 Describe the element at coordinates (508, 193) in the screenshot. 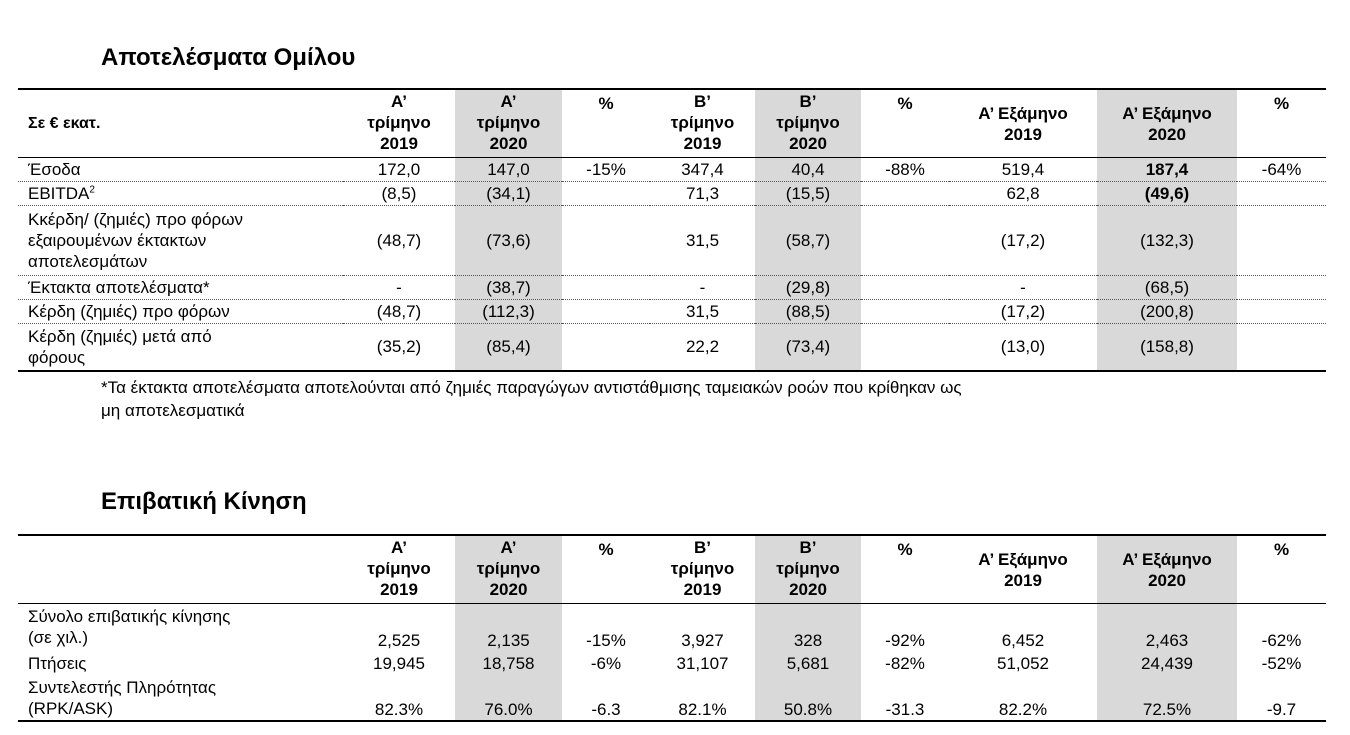

I see `cell-value: (34,1)` at that location.